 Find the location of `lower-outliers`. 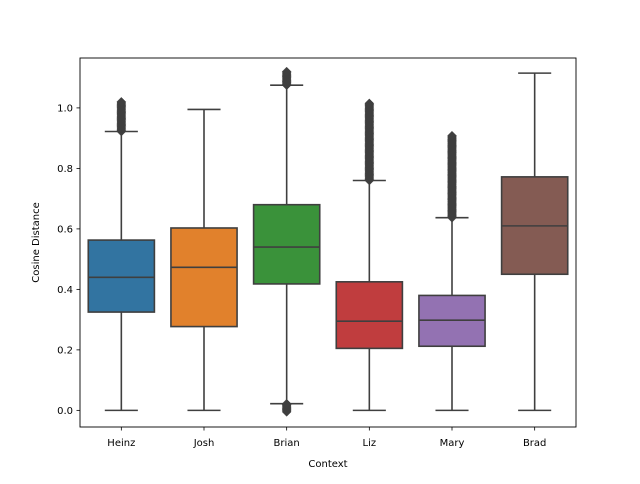

lower-outliers is located at coordinates (286, 407).